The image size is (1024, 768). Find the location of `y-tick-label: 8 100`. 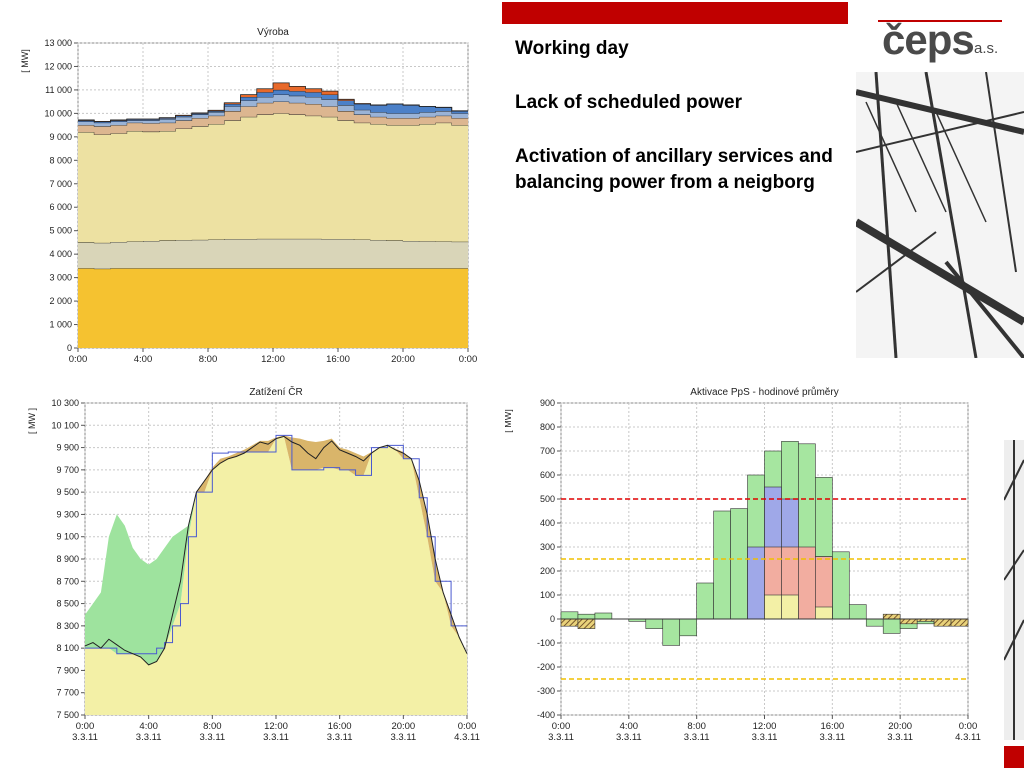

y-tick-label: 8 100 is located at coordinates (67, 648).